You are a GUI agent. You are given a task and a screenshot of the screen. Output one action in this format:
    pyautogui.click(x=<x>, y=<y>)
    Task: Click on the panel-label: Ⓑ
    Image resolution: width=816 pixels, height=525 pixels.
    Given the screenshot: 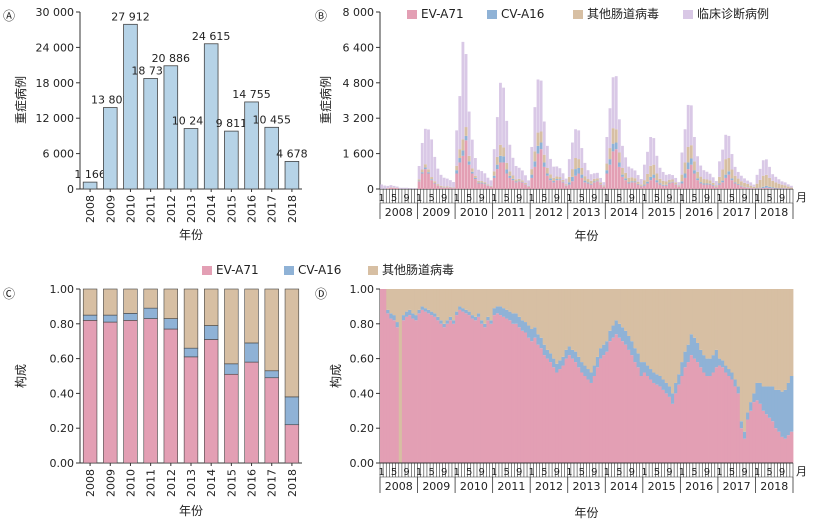 What is the action you would take?
    pyautogui.click(x=321, y=16)
    